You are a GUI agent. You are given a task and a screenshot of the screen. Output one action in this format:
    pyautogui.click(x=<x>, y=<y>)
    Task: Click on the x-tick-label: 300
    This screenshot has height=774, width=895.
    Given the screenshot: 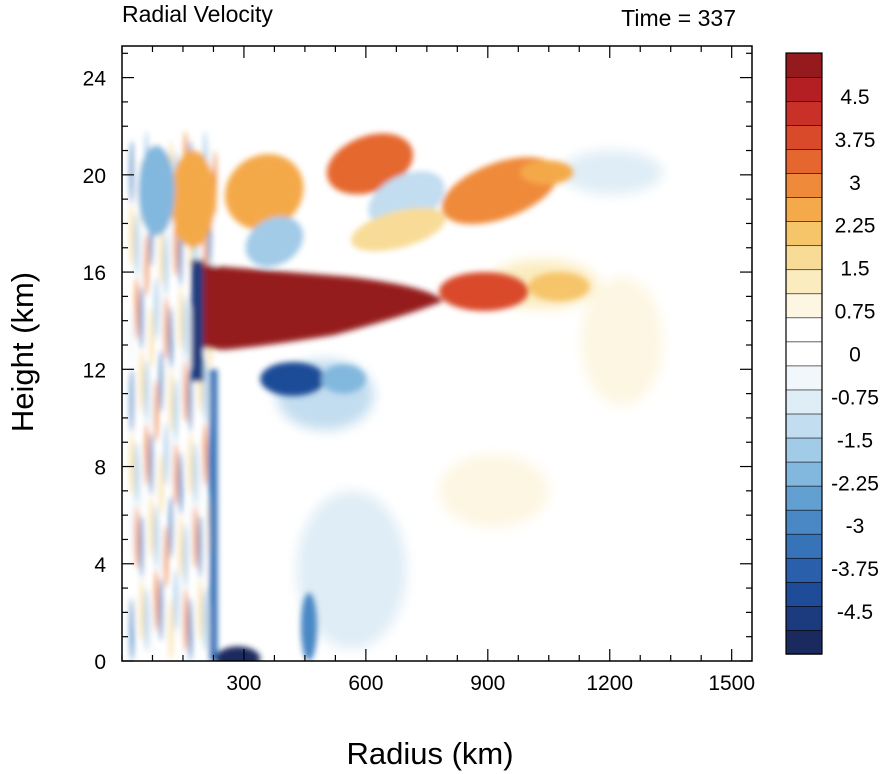 What is the action you would take?
    pyautogui.click(x=243, y=683)
    